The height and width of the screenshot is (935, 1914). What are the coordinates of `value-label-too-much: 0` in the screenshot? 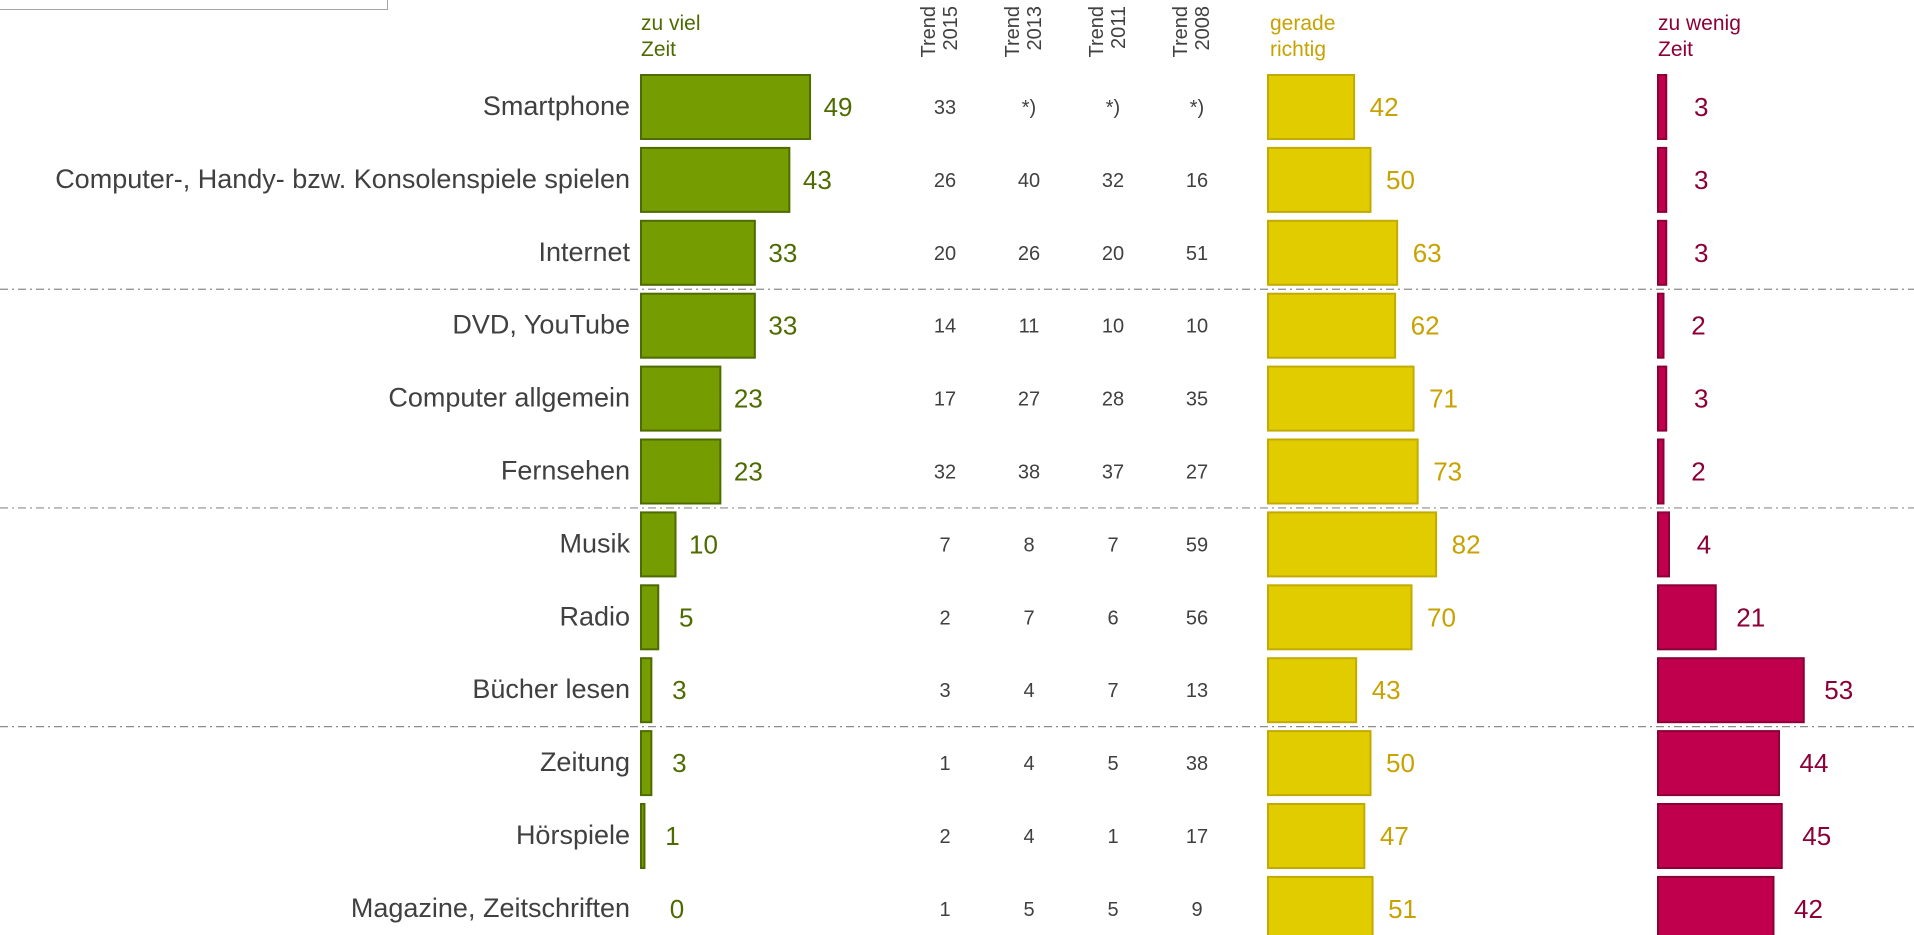 It's located at (677, 909).